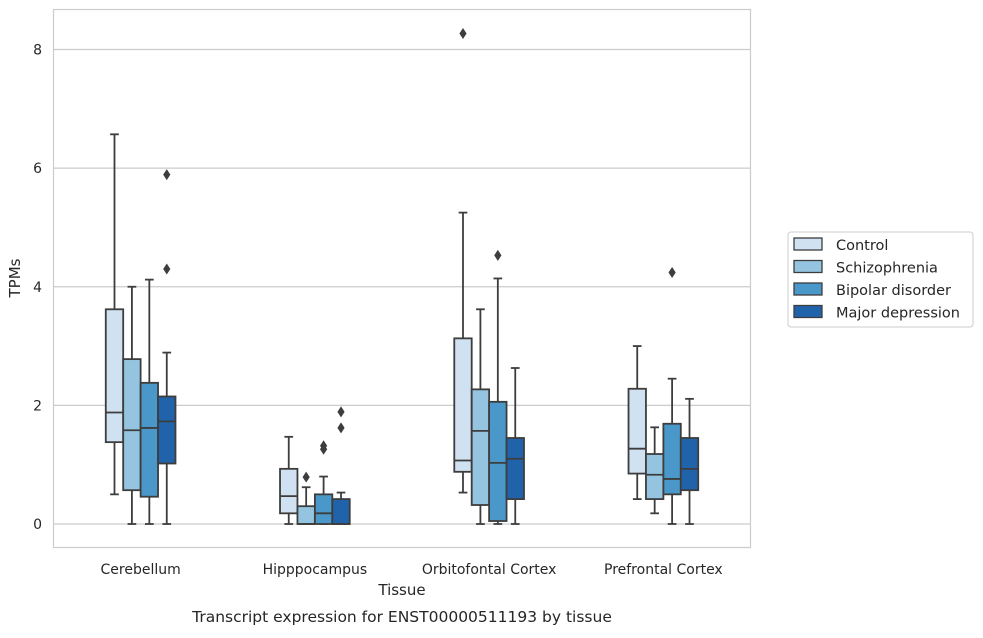 The image size is (983, 638). Describe the element at coordinates (862, 246) in the screenshot. I see `legend-label: Control` at that location.